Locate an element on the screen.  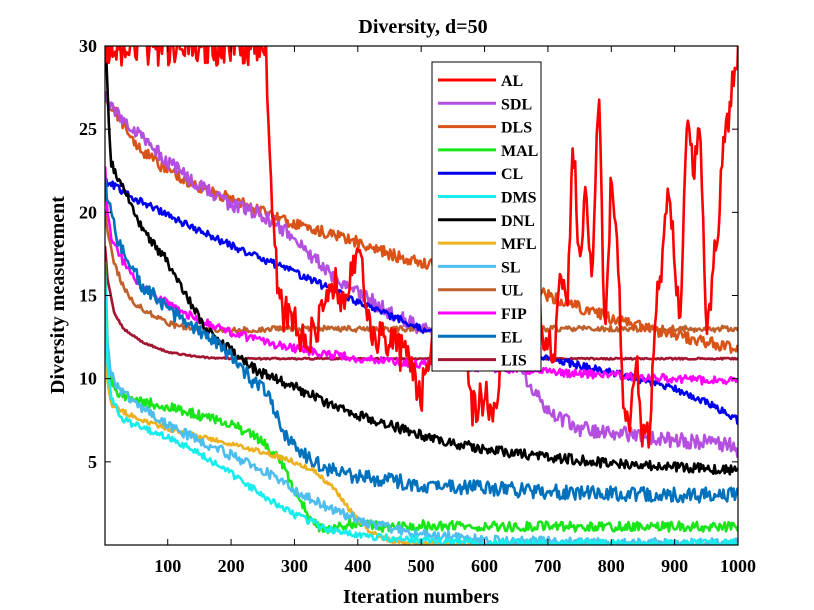
x-tick-label: 400 is located at coordinates (357, 566).